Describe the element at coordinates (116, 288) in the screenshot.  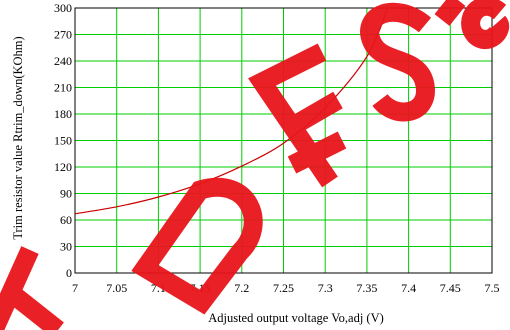
I see `x-tick-label: 7.05` at that location.